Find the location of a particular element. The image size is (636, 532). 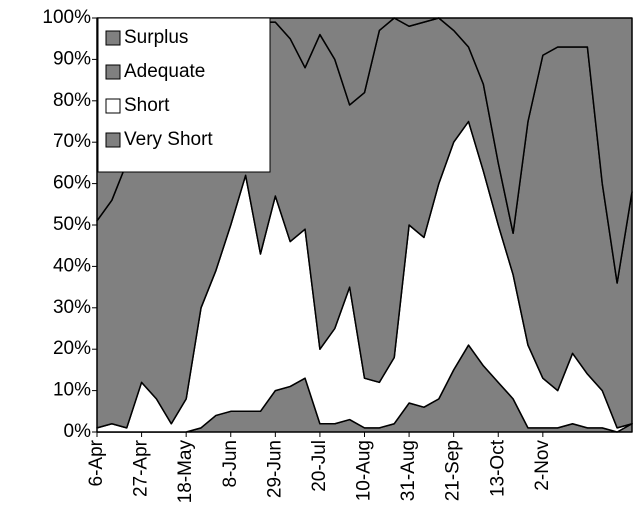

legend-box is located at coordinates (184, 95).